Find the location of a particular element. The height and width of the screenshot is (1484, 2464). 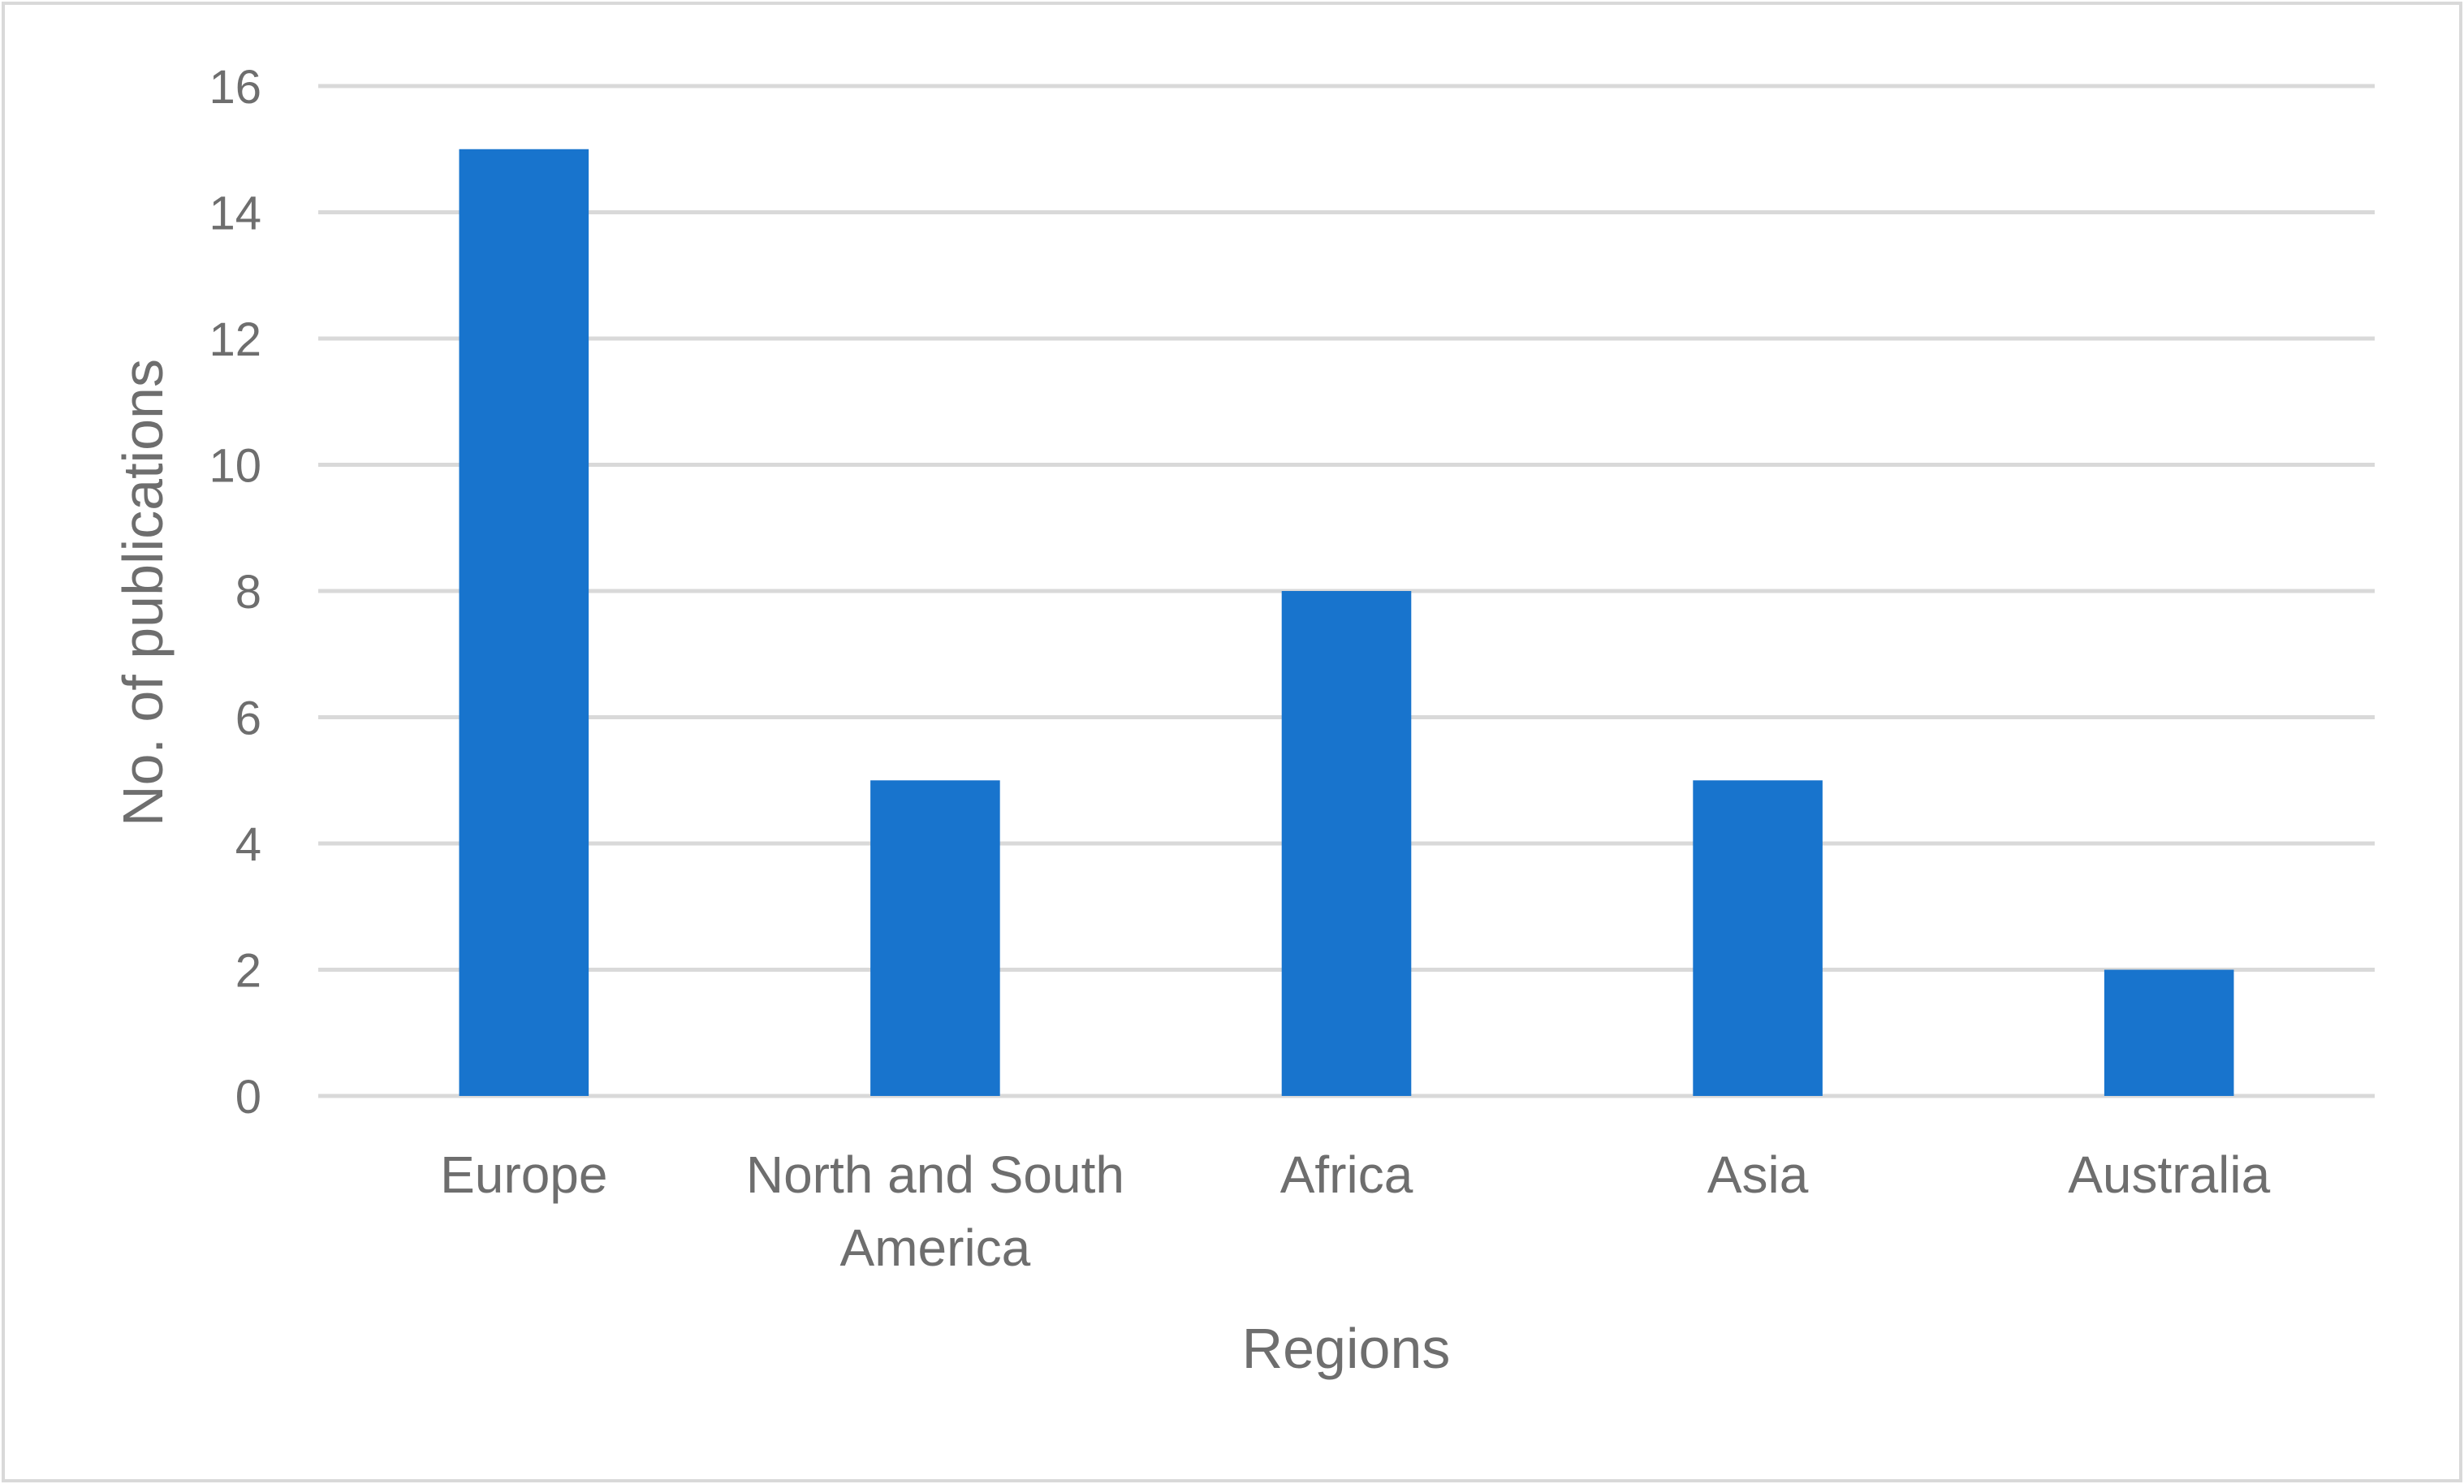

x-category-label-line: Asia is located at coordinates (1758, 1174).